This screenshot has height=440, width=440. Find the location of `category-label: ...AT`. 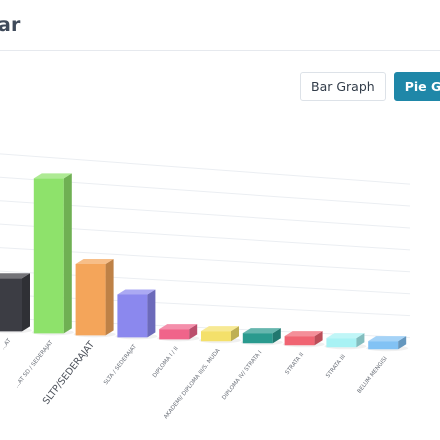

category-label: ...AT is located at coordinates (6, 344).